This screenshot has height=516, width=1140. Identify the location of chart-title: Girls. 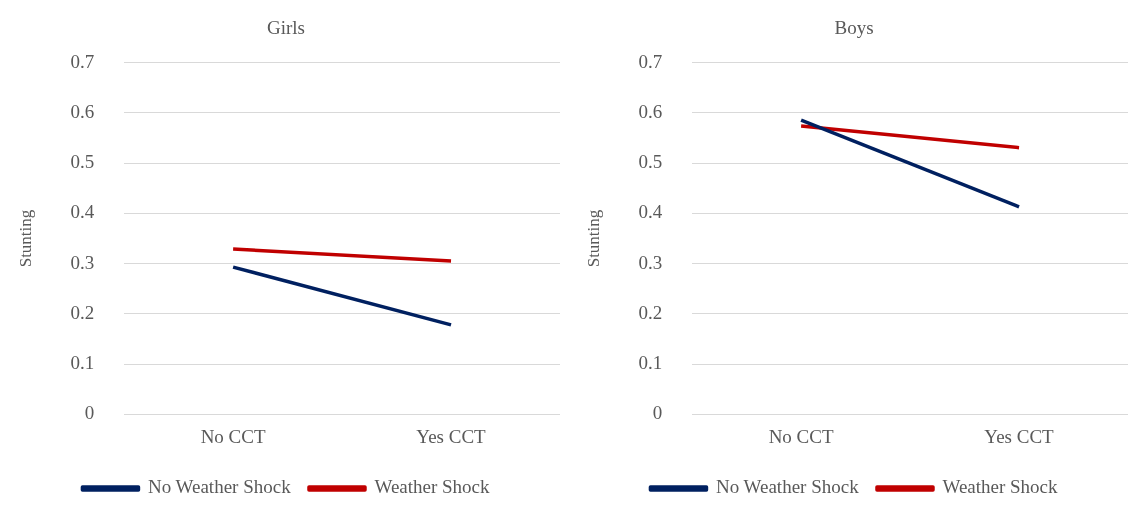
(286, 28).